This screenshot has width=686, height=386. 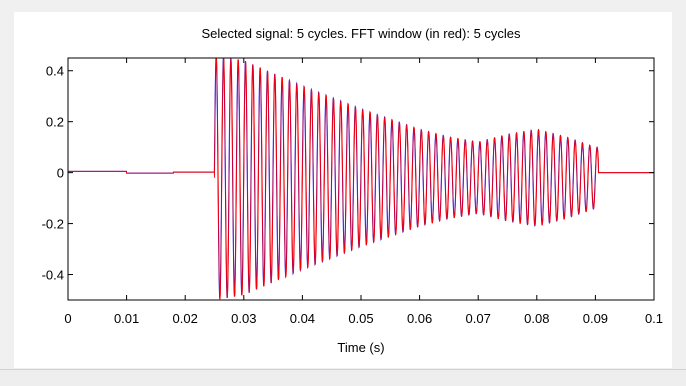 I want to click on x-tick-label: 0.08, so click(x=536, y=318).